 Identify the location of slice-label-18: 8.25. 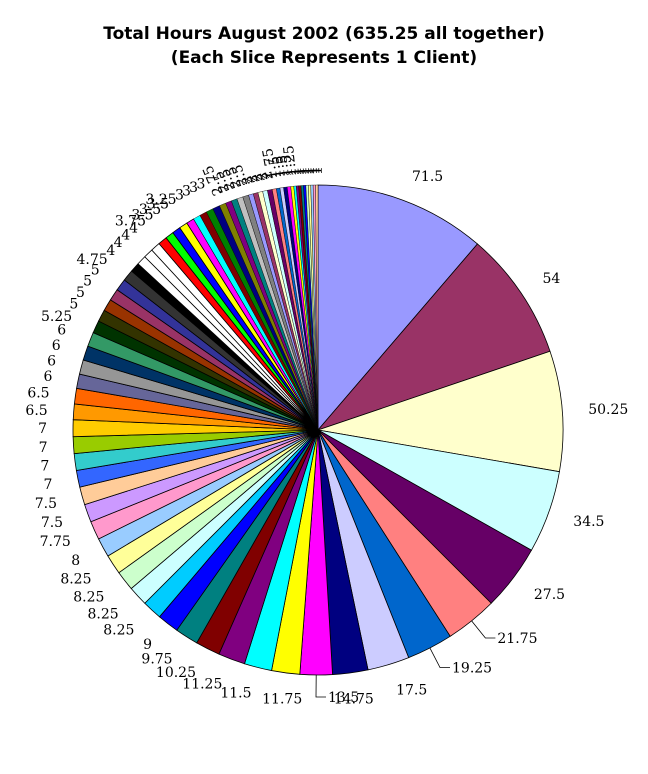
(88, 598).